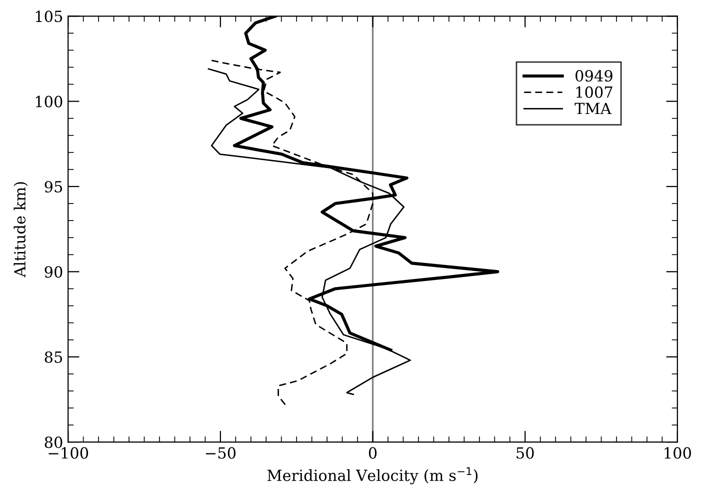 The height and width of the screenshot is (489, 702). Describe the element at coordinates (53, 272) in the screenshot. I see `y-tick-label: 90` at that location.